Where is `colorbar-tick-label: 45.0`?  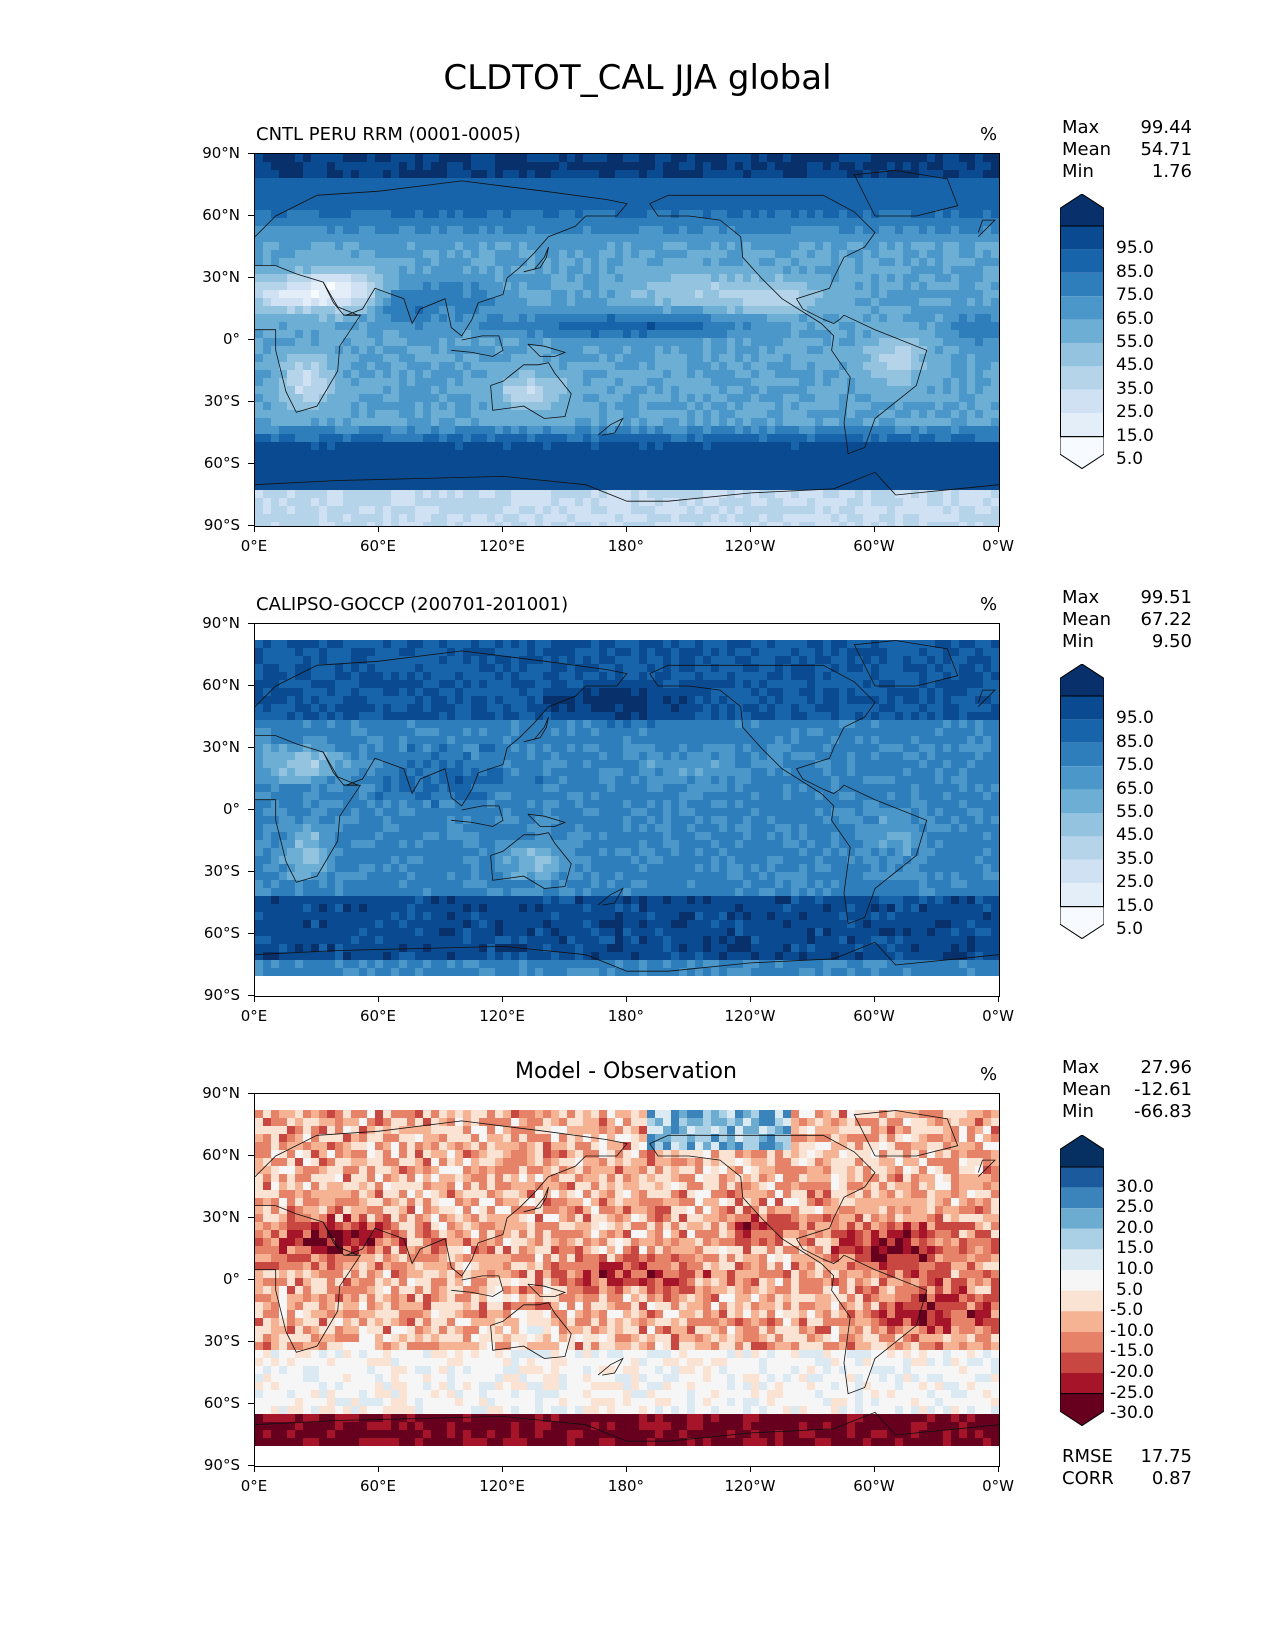
colorbar-tick-label: 45.0 is located at coordinates (1135, 835).